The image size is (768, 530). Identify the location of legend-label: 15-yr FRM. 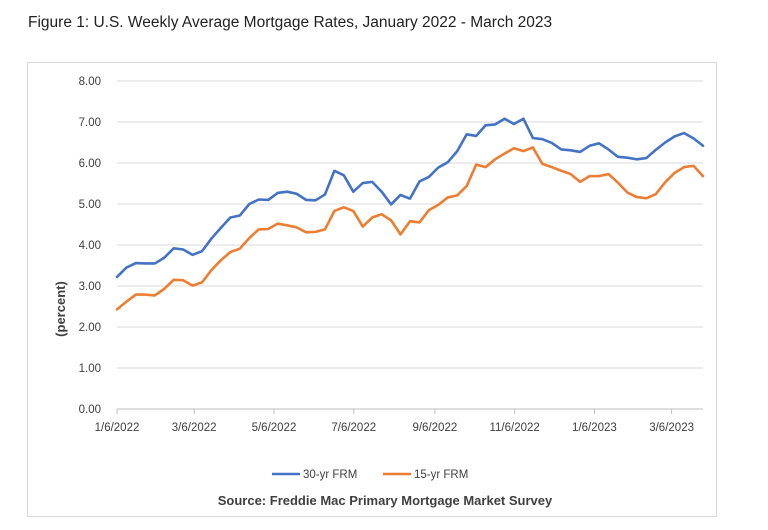
(441, 475).